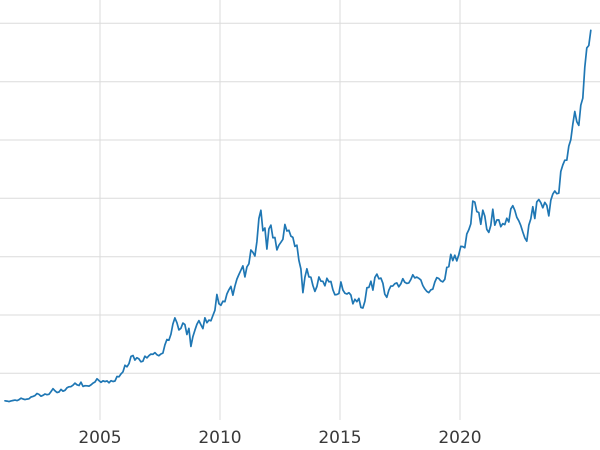 This screenshot has width=600, height=450. I want to click on x-tick-label: 2005, so click(99, 438).